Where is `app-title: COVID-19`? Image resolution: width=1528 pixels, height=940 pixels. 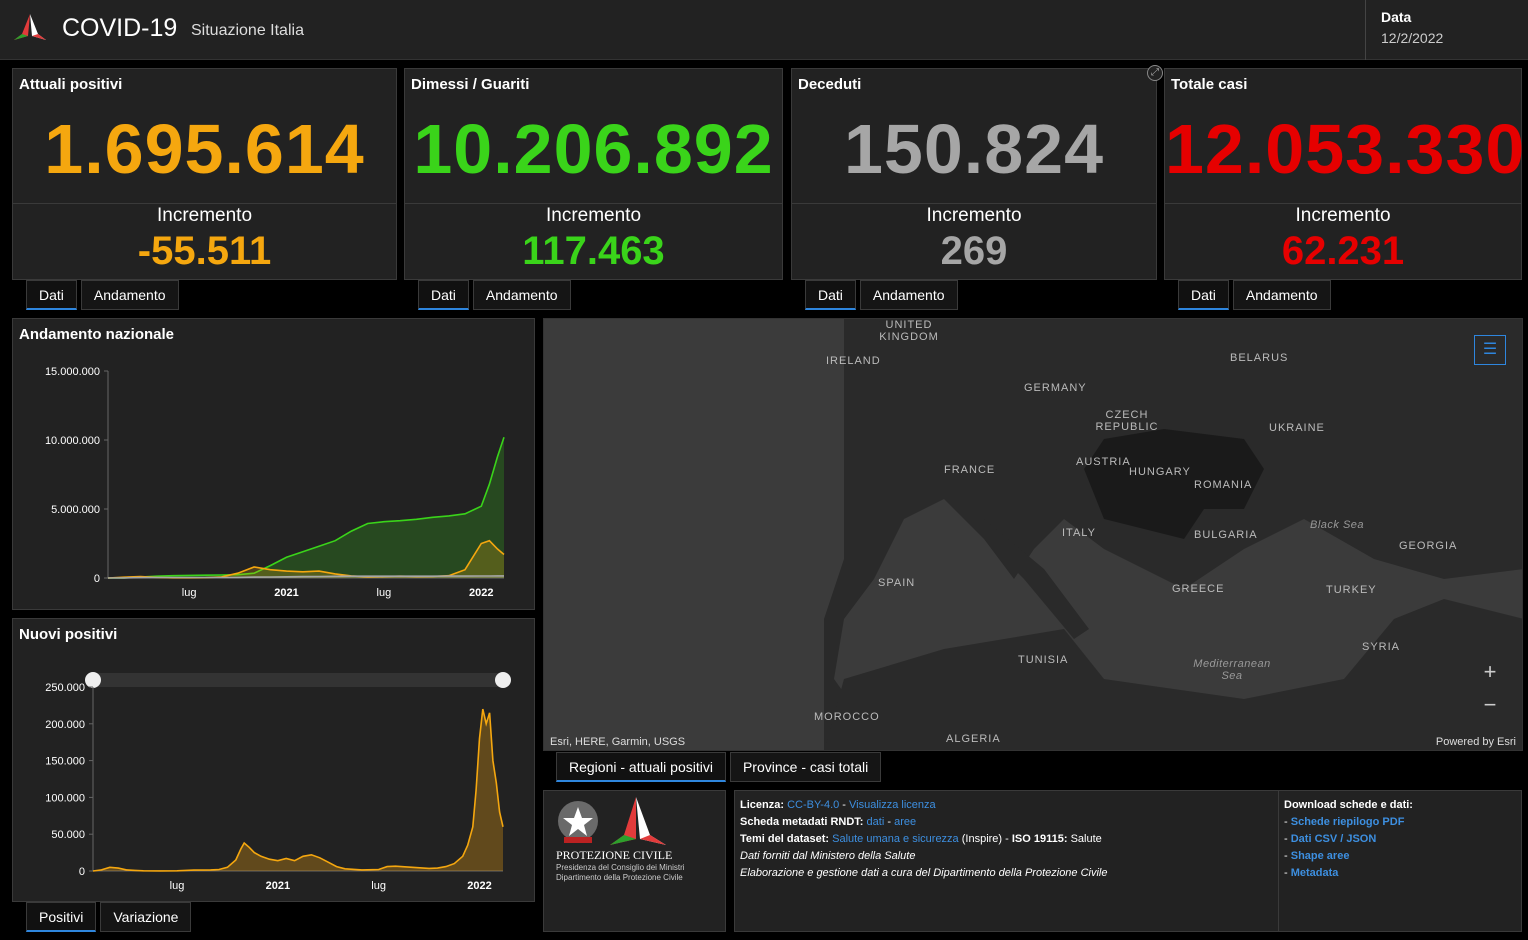
app-title: COVID-19 is located at coordinates (120, 28).